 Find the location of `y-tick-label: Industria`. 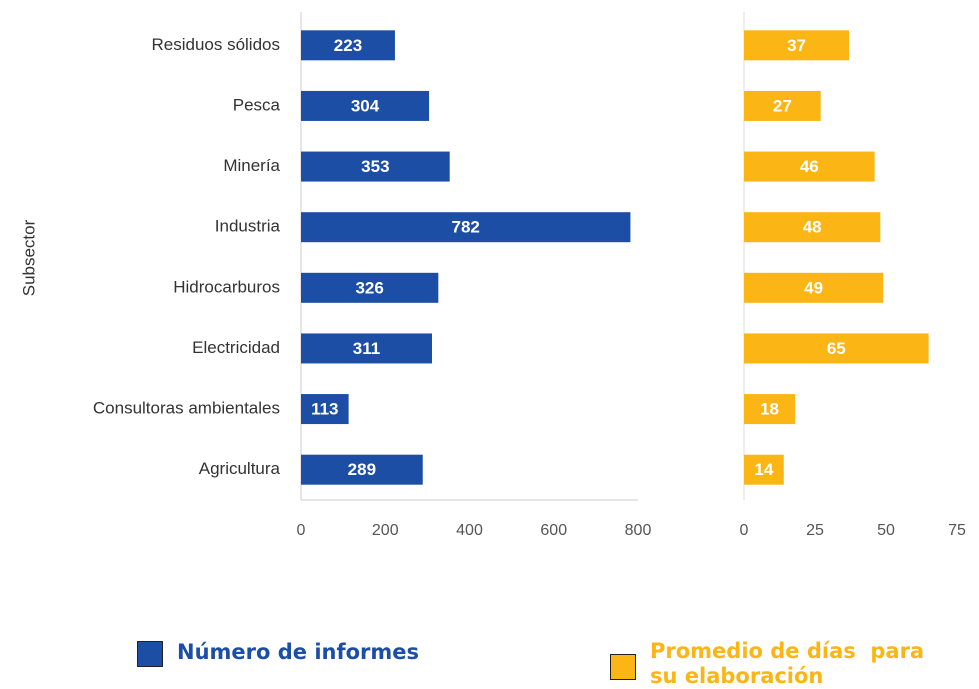

y-tick-label: Industria is located at coordinates (248, 226).